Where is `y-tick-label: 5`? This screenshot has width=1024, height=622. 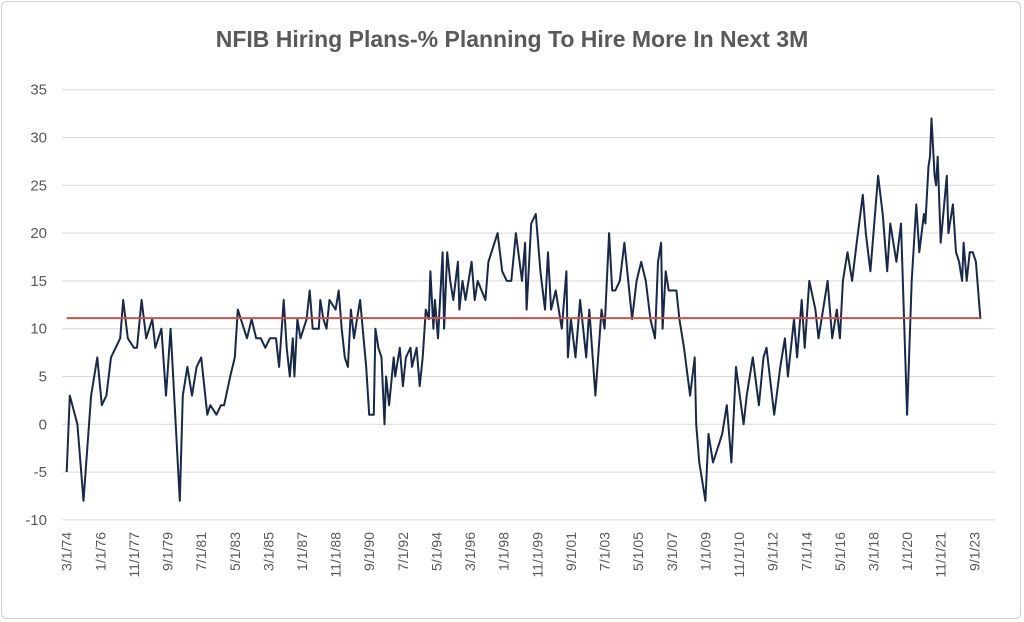
y-tick-label: 5 is located at coordinates (43, 377).